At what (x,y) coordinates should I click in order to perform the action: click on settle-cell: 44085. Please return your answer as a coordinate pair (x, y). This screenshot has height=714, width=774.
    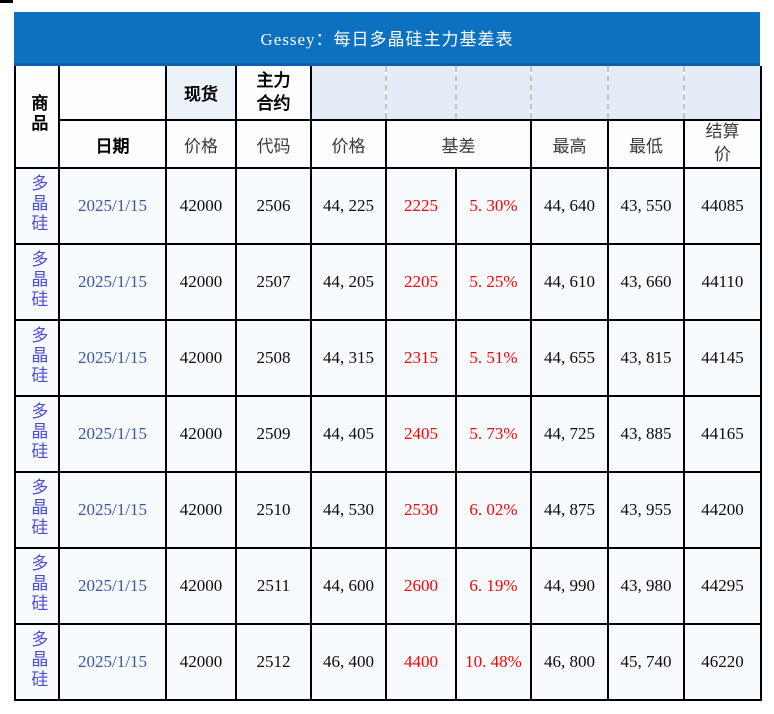
    Looking at the image, I should click on (722, 206).